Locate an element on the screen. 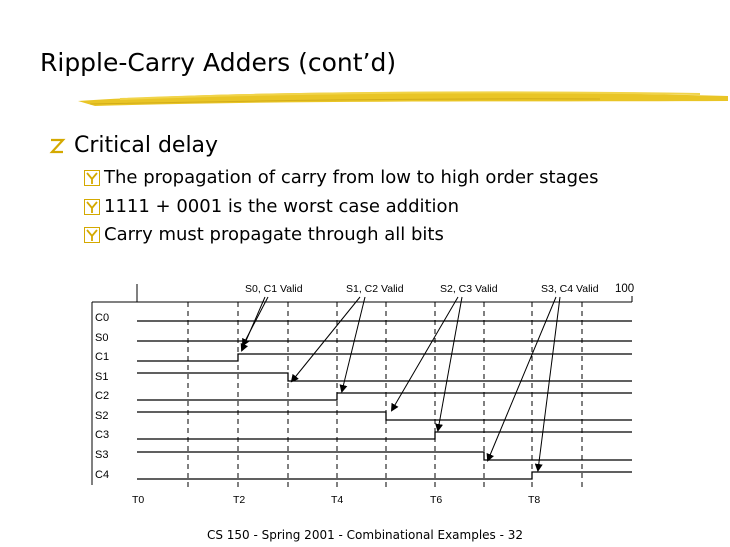 This screenshot has height=547, width=730. signal-label: S1 is located at coordinates (101, 377).